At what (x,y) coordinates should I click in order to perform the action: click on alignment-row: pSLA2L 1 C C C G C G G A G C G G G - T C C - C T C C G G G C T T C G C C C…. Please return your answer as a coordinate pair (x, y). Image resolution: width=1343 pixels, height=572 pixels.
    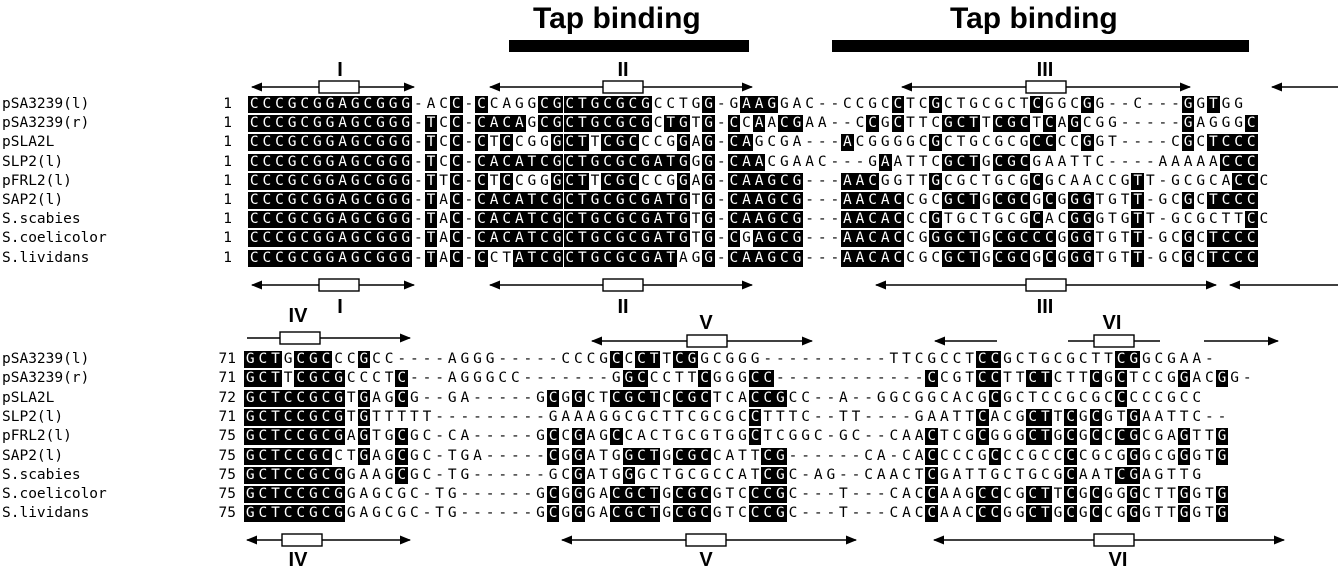
    Looking at the image, I should click on (671, 143).